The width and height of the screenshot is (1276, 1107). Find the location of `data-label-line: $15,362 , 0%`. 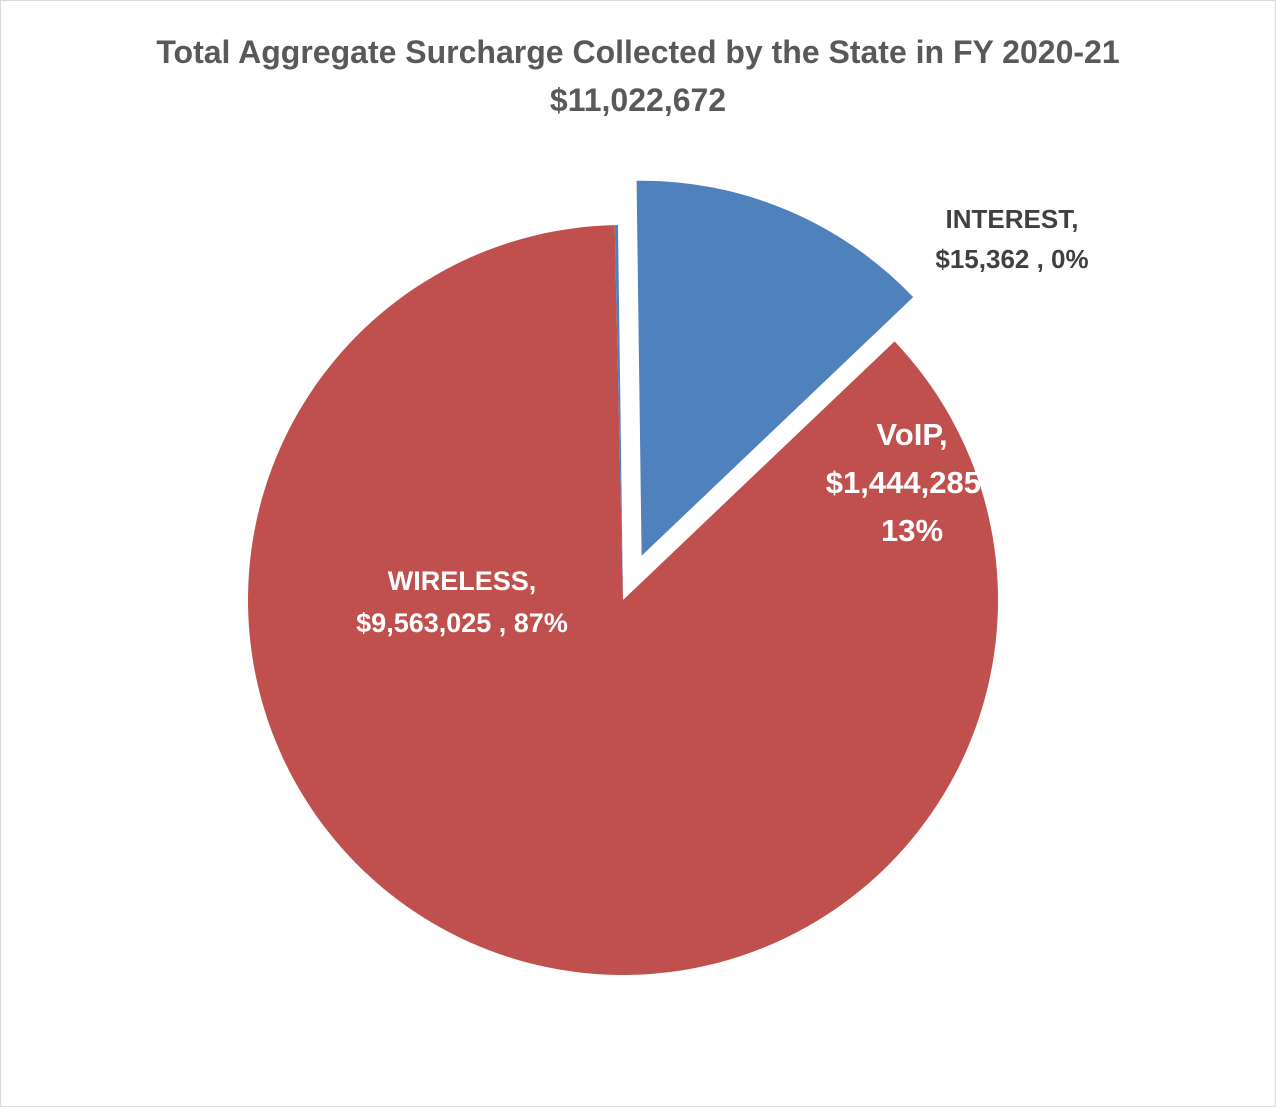

data-label-line: $15,362 , 0% is located at coordinates (1011, 259).